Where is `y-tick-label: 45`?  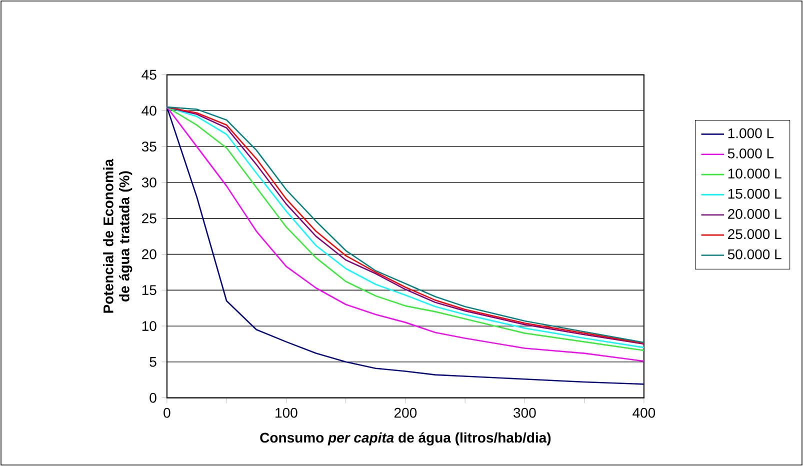 y-tick-label: 45 is located at coordinates (149, 75).